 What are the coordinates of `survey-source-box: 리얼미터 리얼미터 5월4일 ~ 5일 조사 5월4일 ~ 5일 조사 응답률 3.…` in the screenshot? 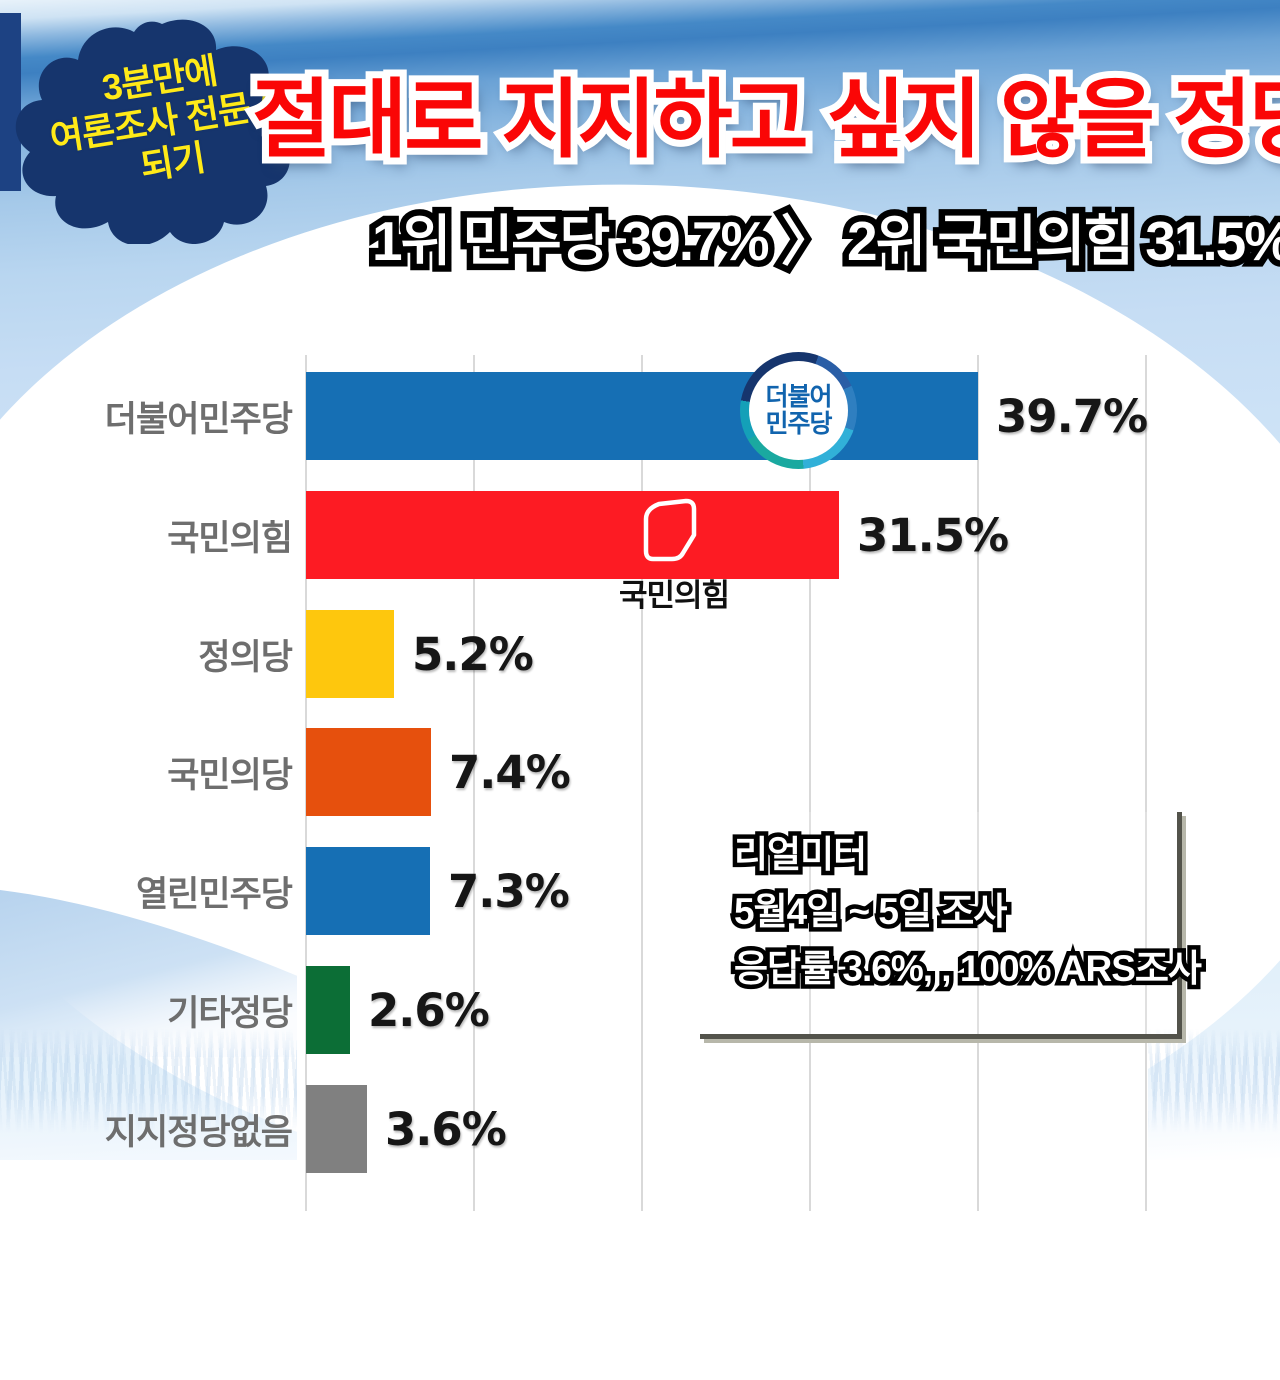 It's located at (953, 925).